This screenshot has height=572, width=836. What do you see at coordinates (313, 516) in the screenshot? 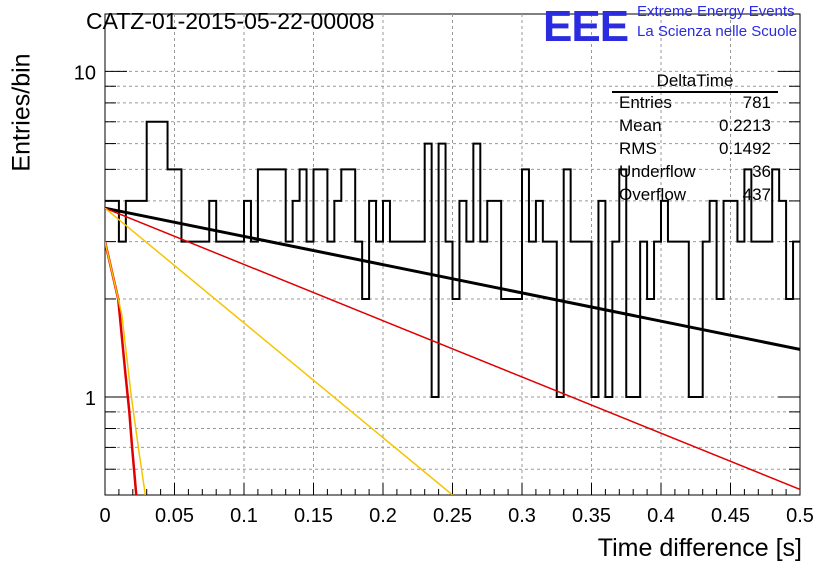
I see `x-tick-label: 0.15` at bounding box center [313, 516].